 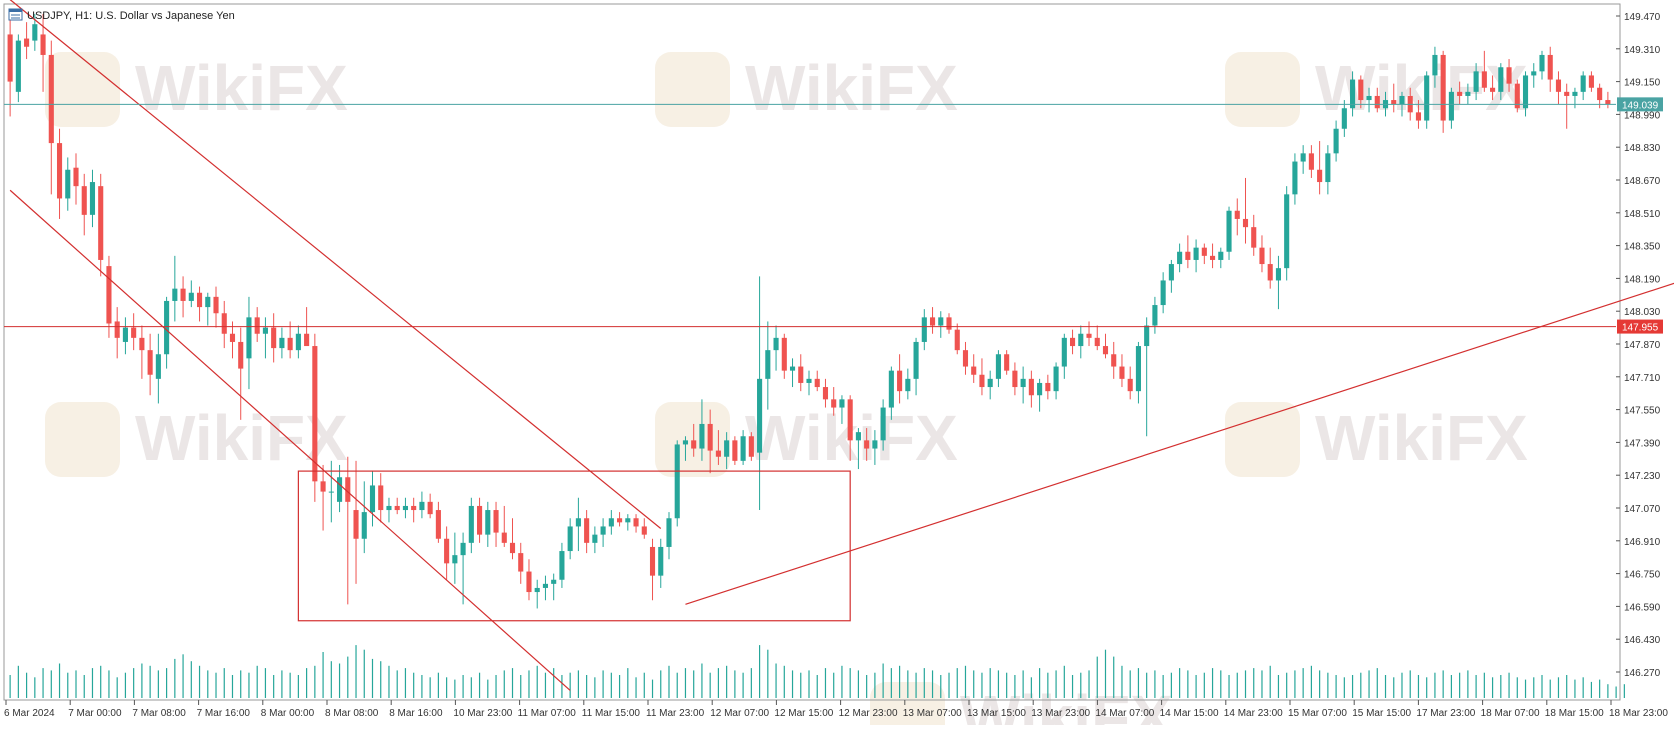 What do you see at coordinates (868, 713) in the screenshot?
I see `x-tick-label: 12 Mar 23:00` at bounding box center [868, 713].